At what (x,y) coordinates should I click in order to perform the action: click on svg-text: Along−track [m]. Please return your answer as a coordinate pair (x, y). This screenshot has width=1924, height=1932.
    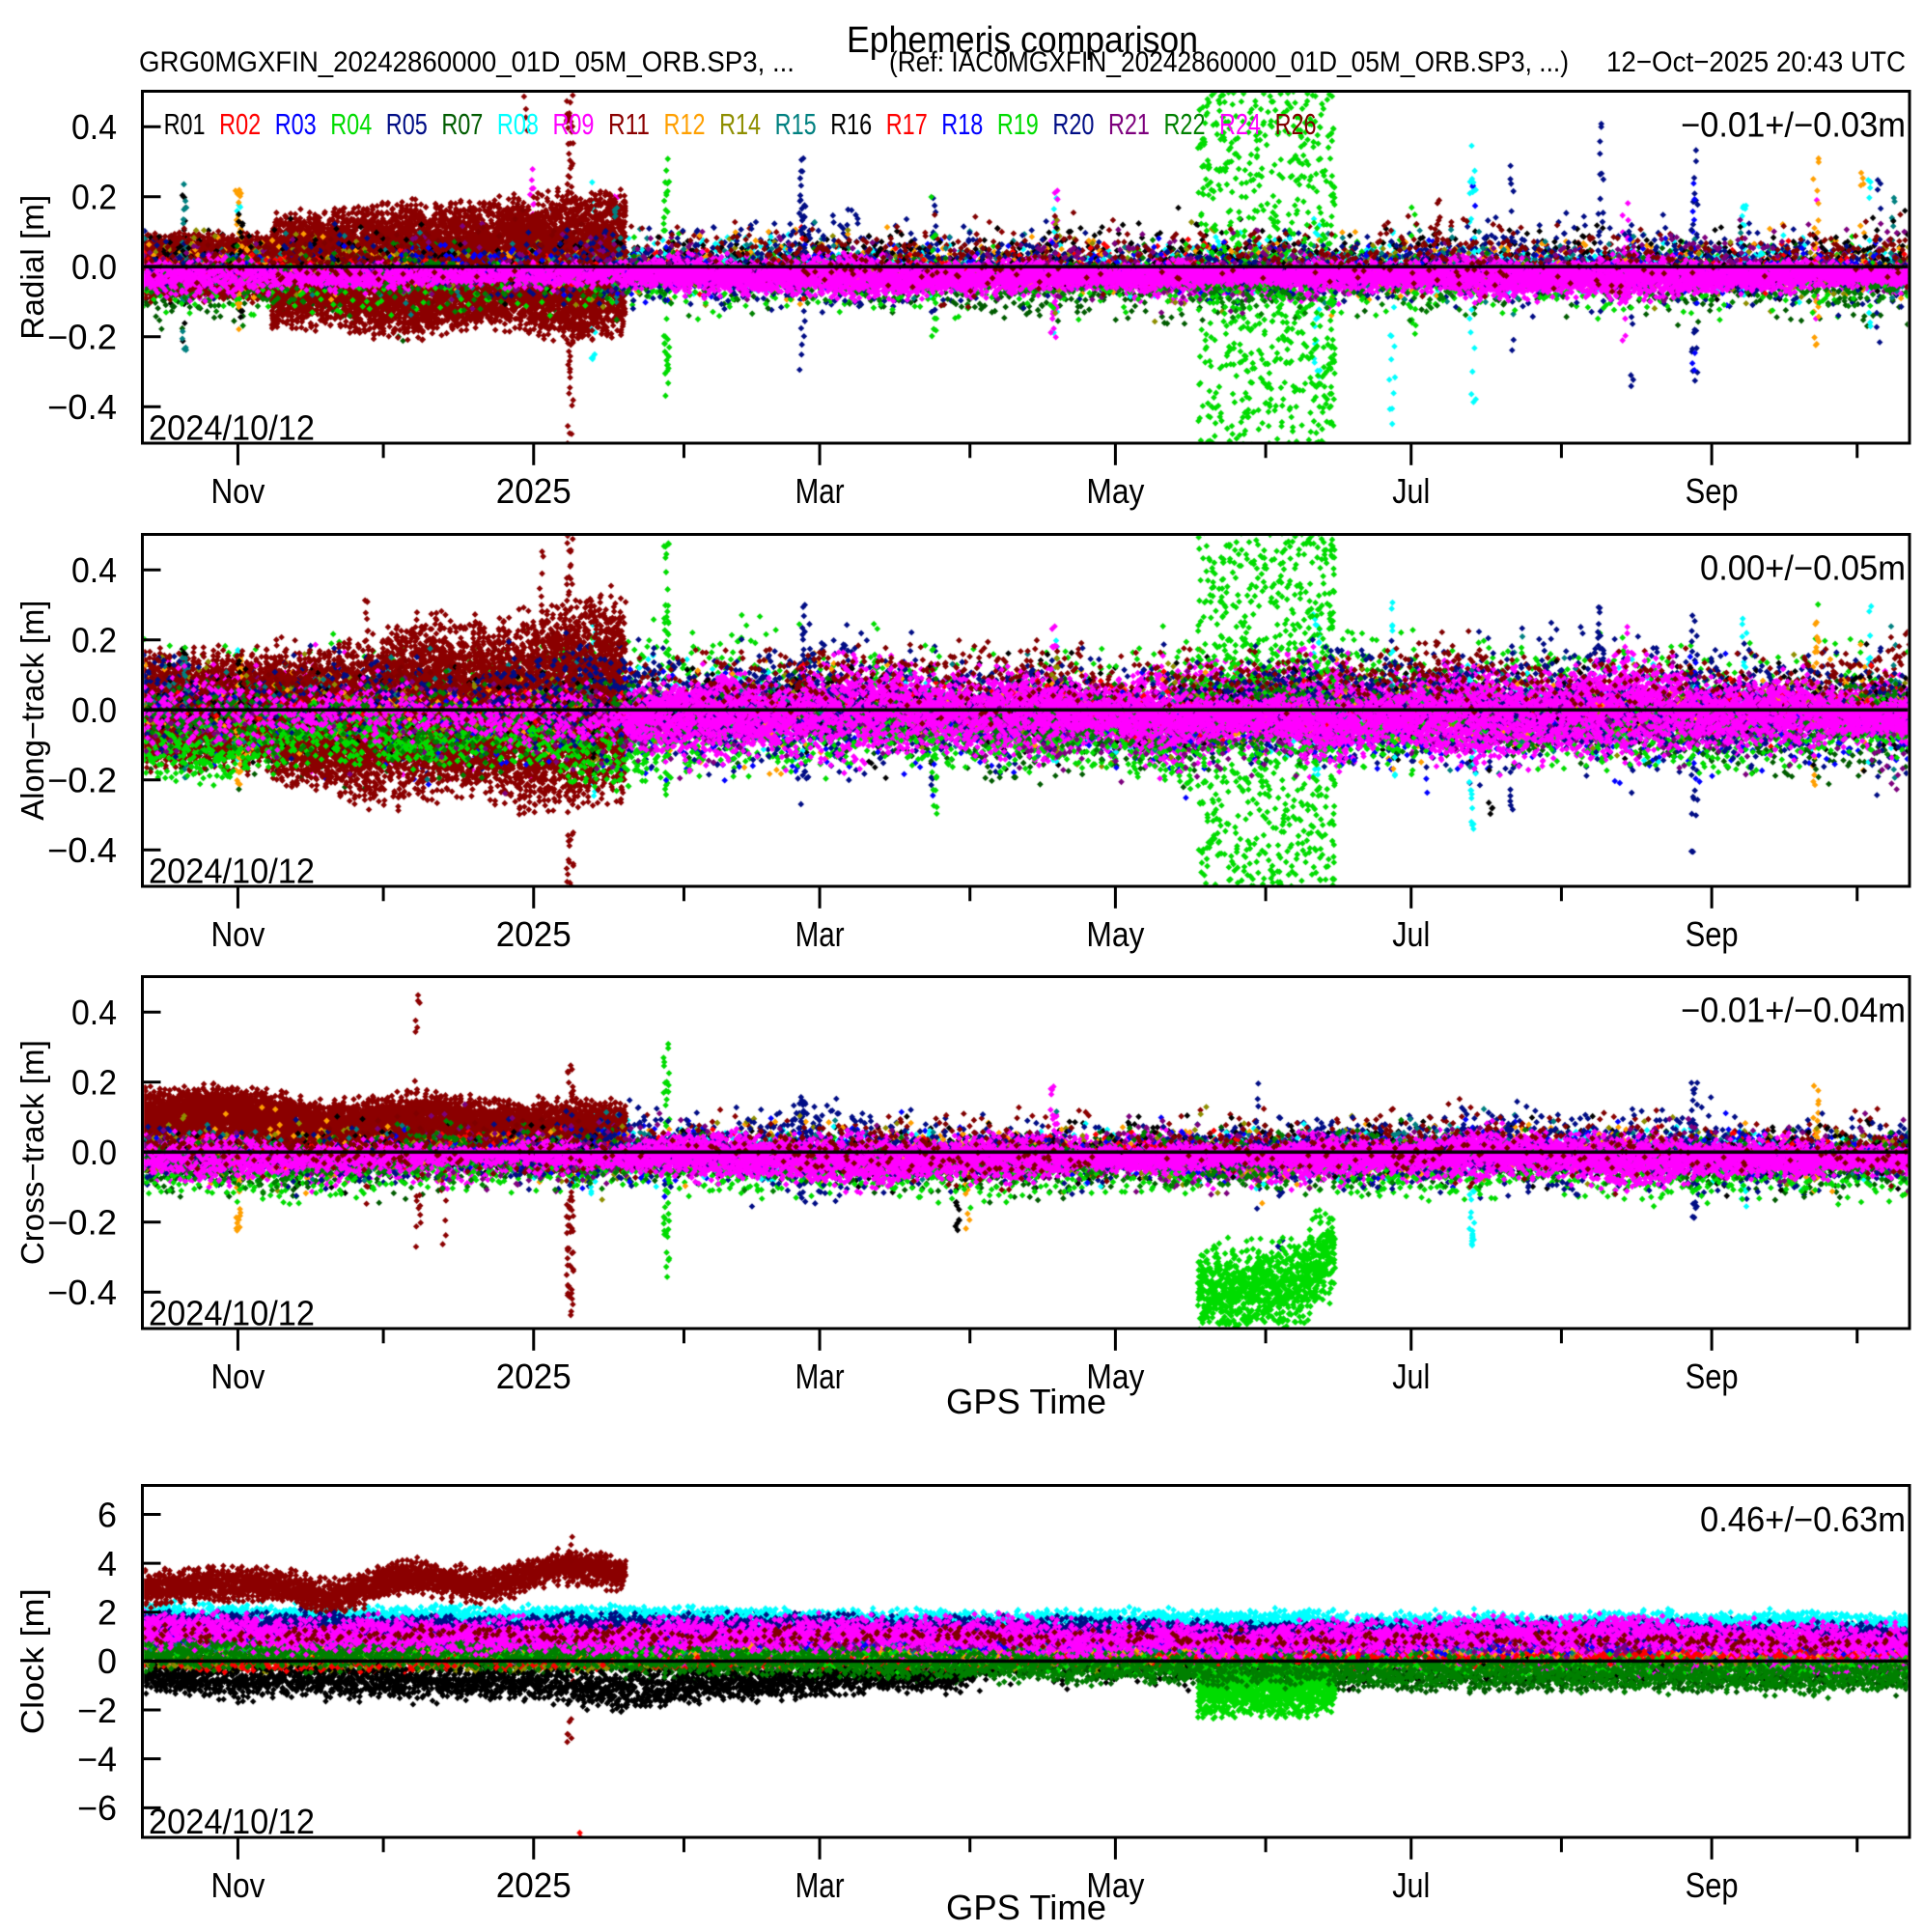
    Looking at the image, I should click on (32, 711).